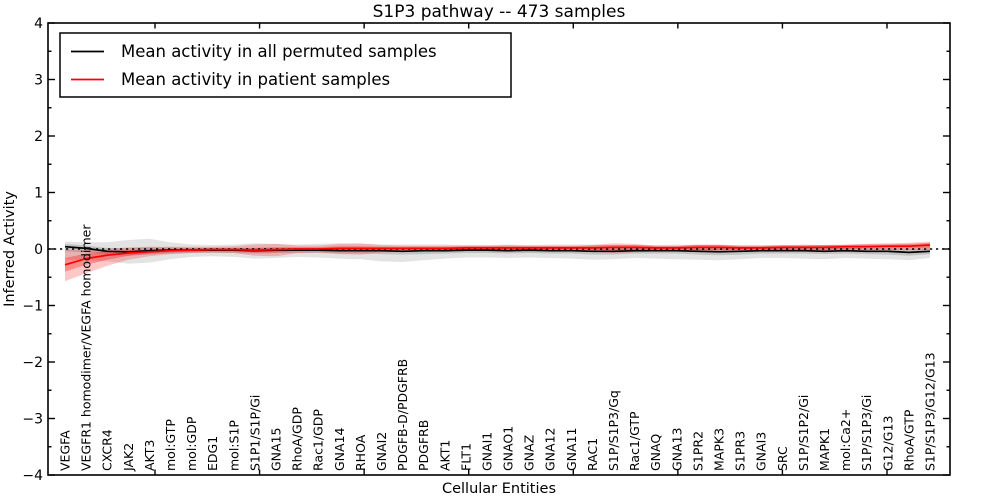  I want to click on x-tick-label: S1PR3, so click(740, 451).